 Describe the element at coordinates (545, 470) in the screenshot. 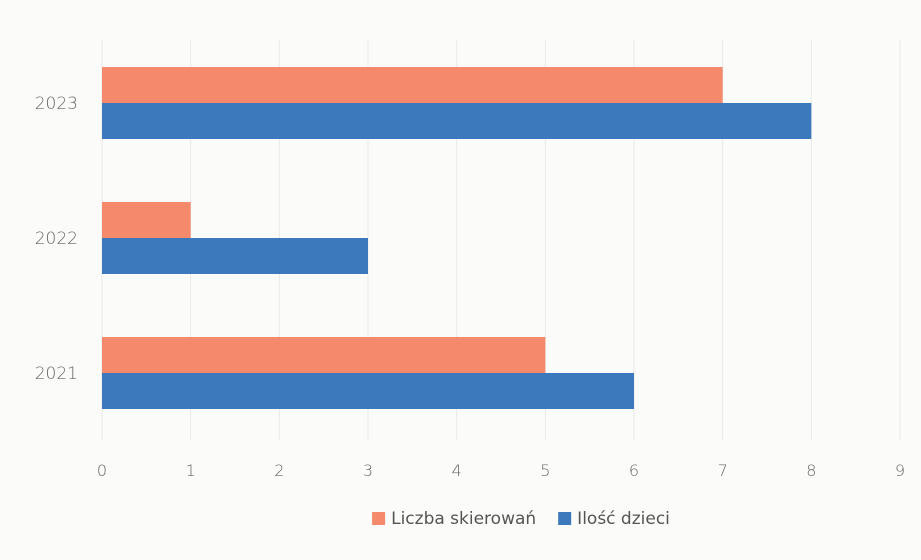

I see `x-tick-label: 5` at that location.